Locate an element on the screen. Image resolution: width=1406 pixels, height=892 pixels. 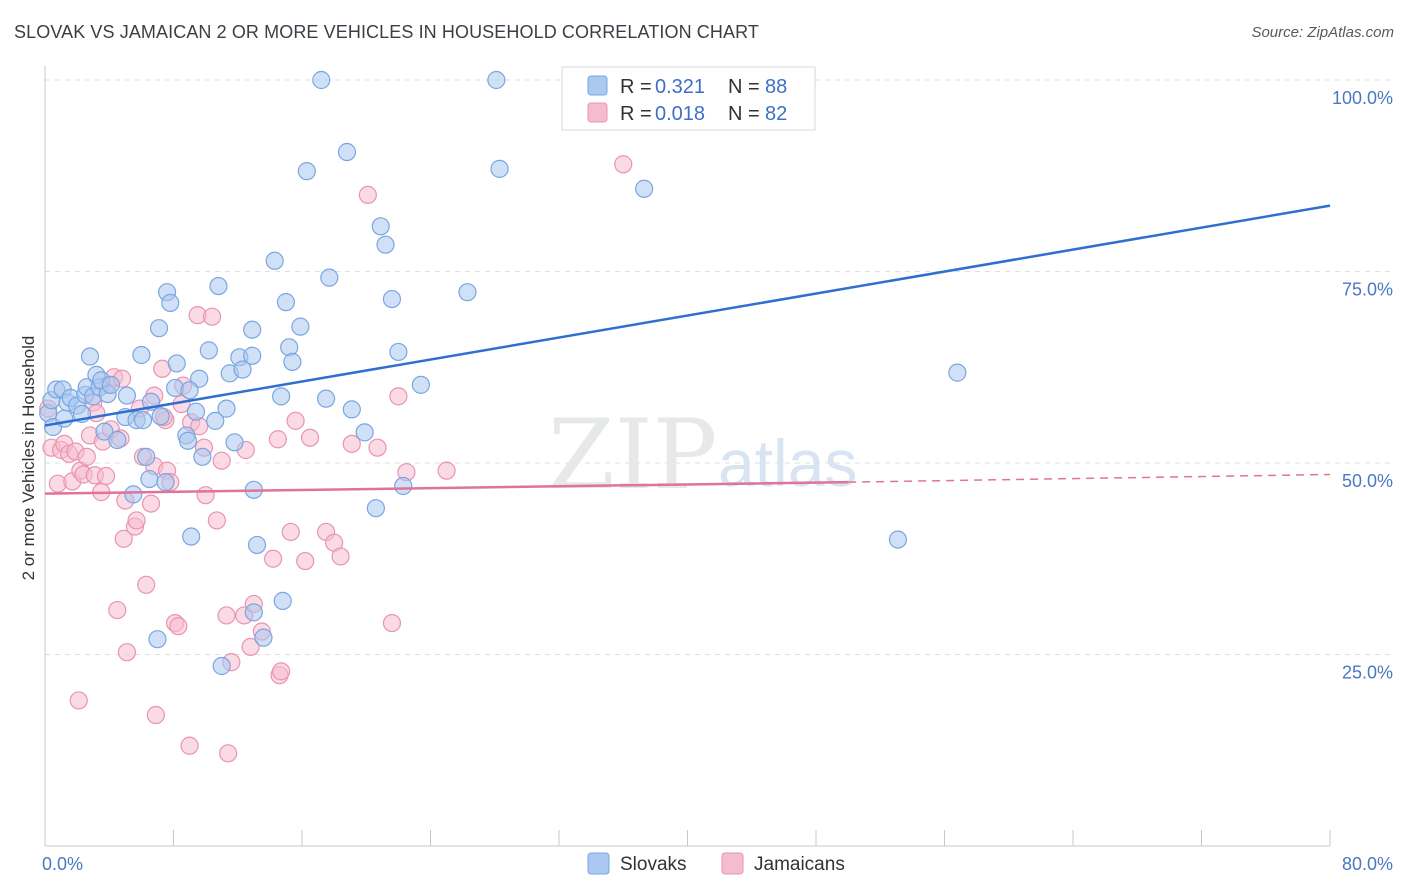
bottom-legend-label-slovaks: Slovaks is located at coordinates (653, 864).